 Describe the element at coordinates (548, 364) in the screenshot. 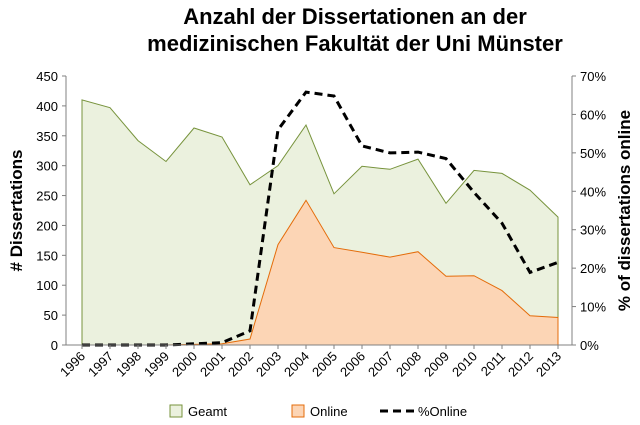

I see `x-tick-label: 2013` at that location.